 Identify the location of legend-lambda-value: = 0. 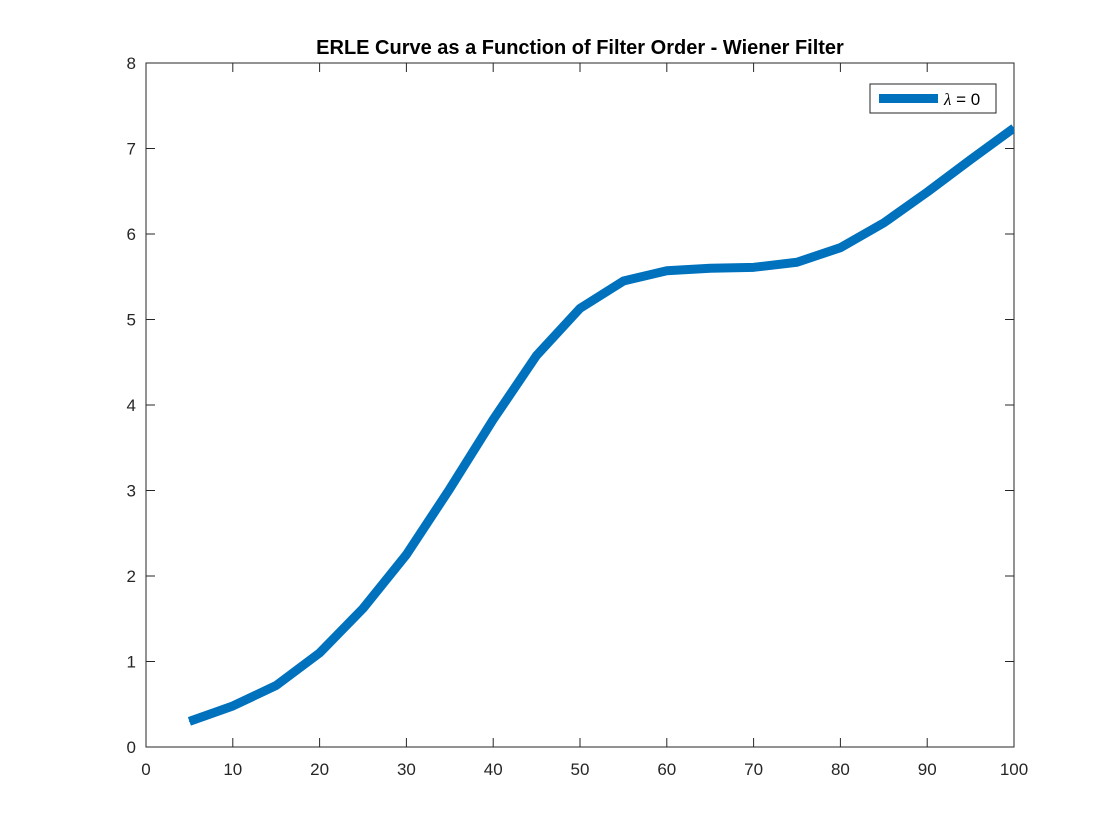
(965, 99).